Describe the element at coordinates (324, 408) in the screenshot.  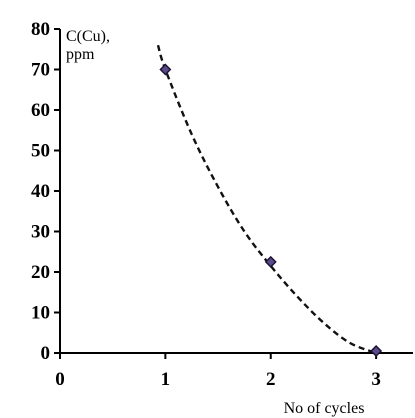
I see `x-axis-label: No of cycles` at that location.